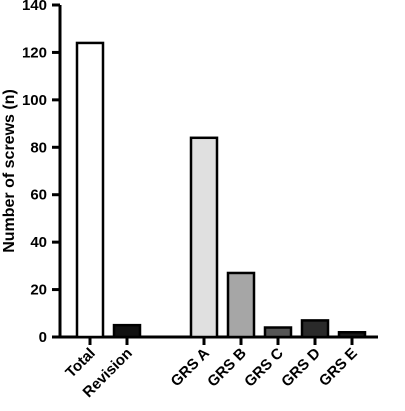  I want to click on y-axis-title: Number of screws (n), so click(9, 171).